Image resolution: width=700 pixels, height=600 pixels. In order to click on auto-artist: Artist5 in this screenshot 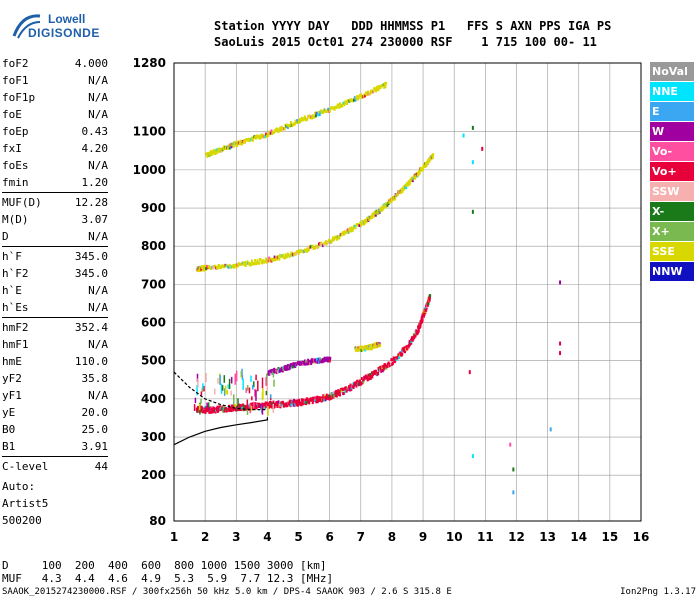, I will do `click(25, 503)`.